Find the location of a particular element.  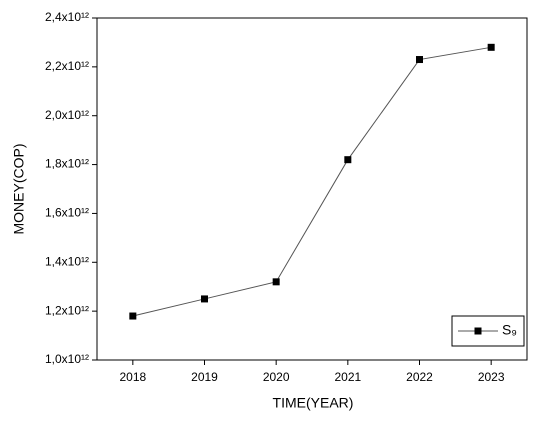

x-axis-label: TIME(YEAR) is located at coordinates (313, 403).